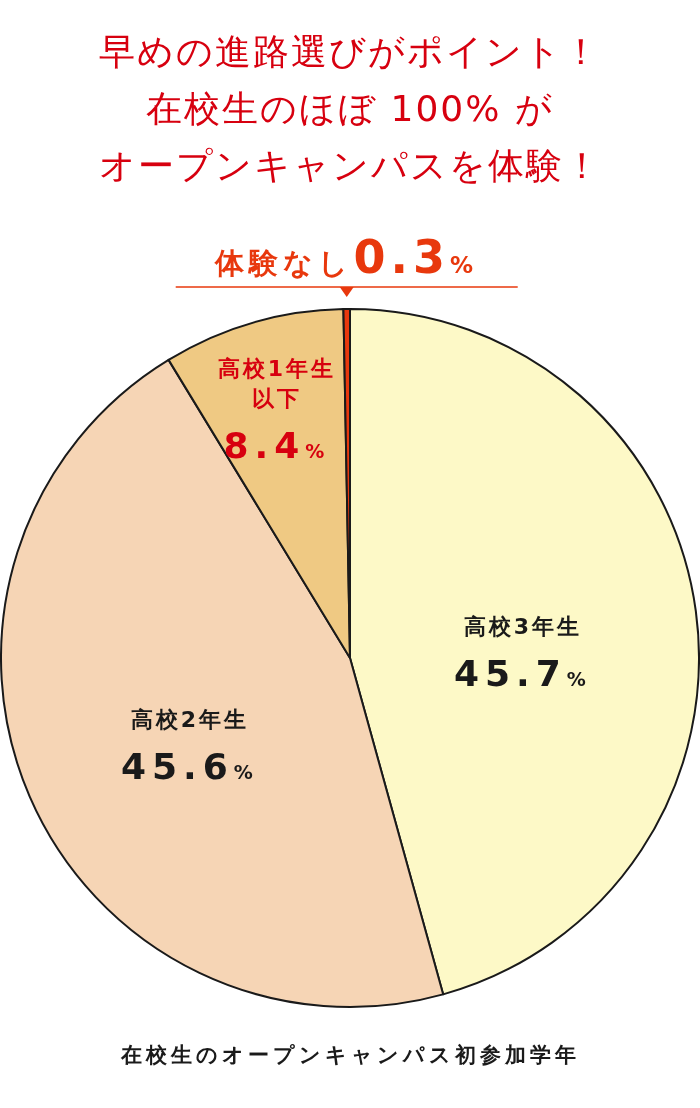 The width and height of the screenshot is (700, 1108). I want to click on data-label: 45.7%, so click(522, 674).